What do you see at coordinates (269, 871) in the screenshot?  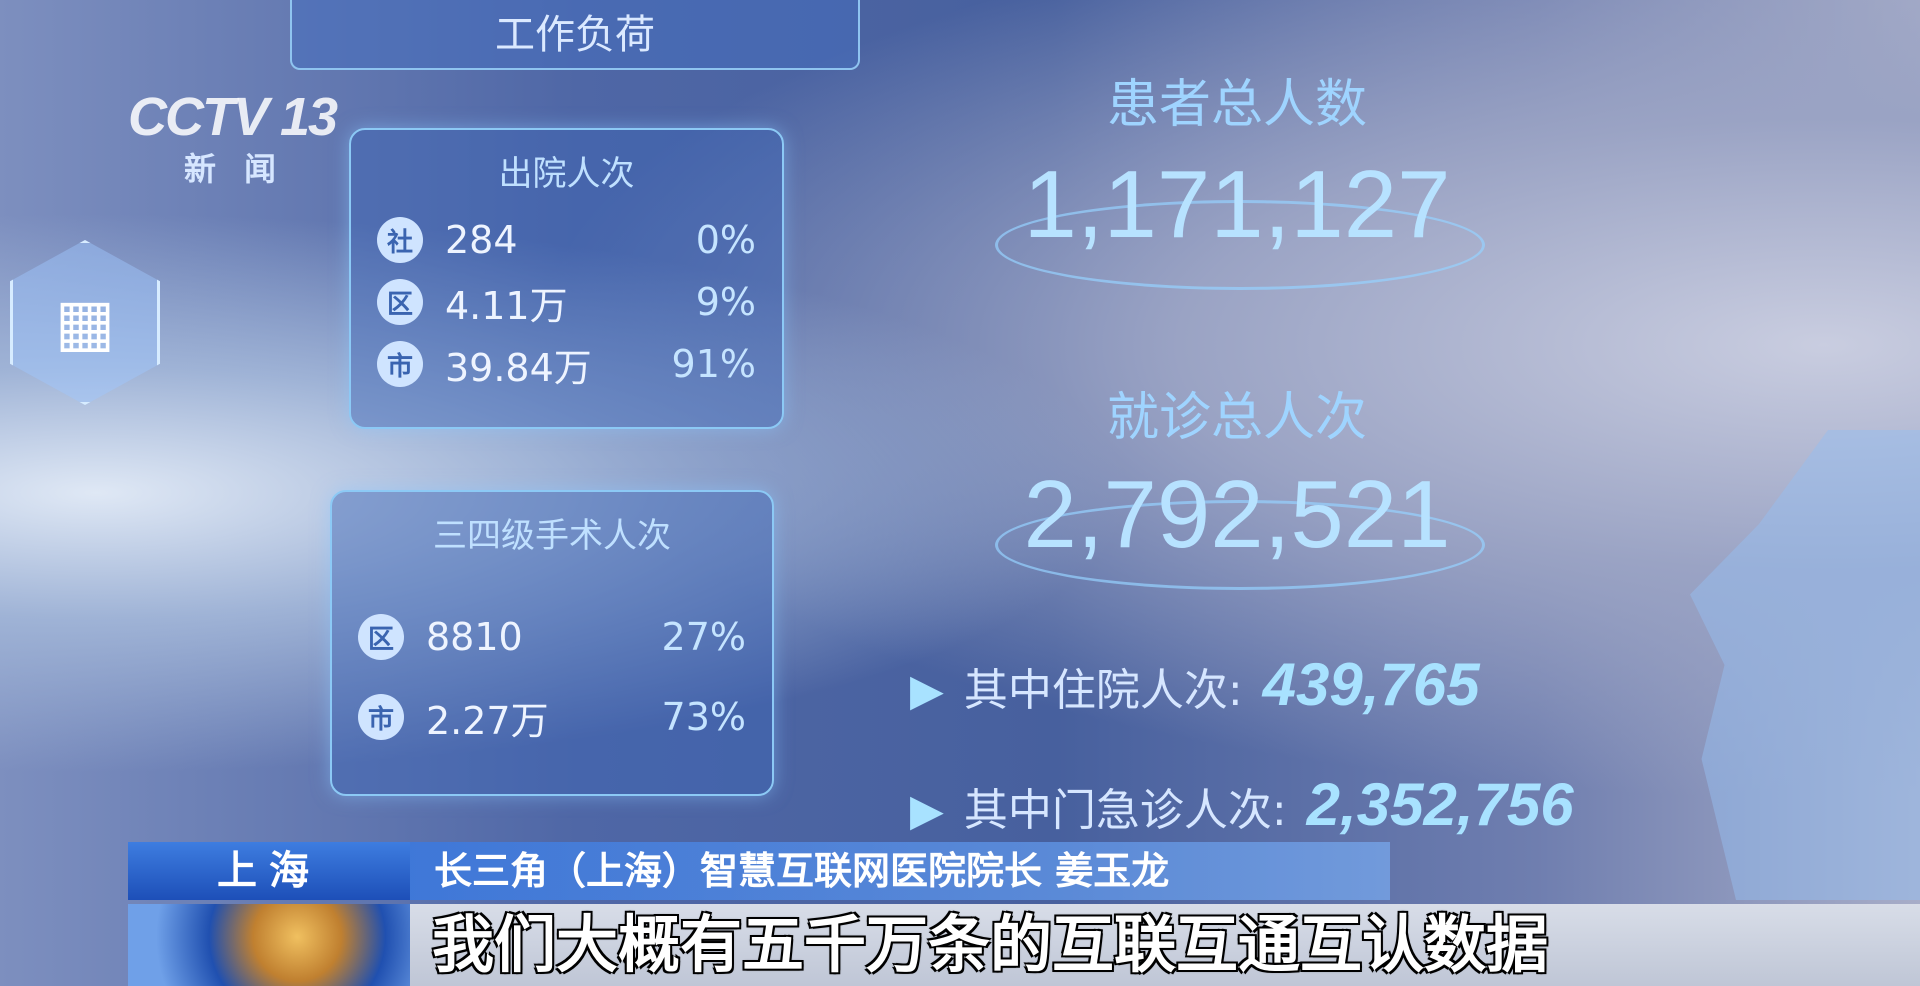 I see `location-tag: 上海` at bounding box center [269, 871].